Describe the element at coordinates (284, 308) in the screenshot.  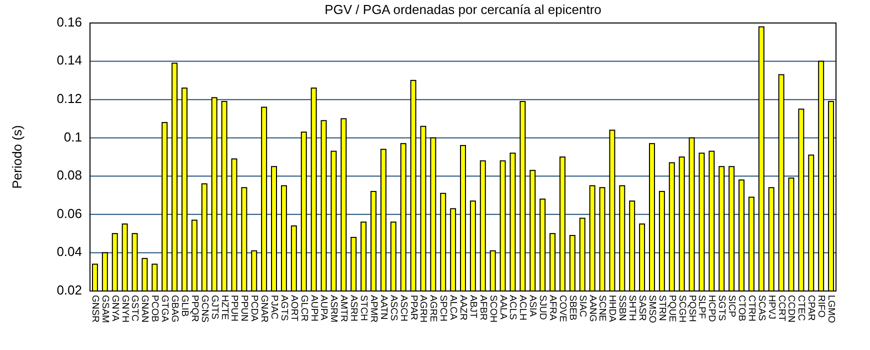
I see `x-tick-label: AGTS` at that location.